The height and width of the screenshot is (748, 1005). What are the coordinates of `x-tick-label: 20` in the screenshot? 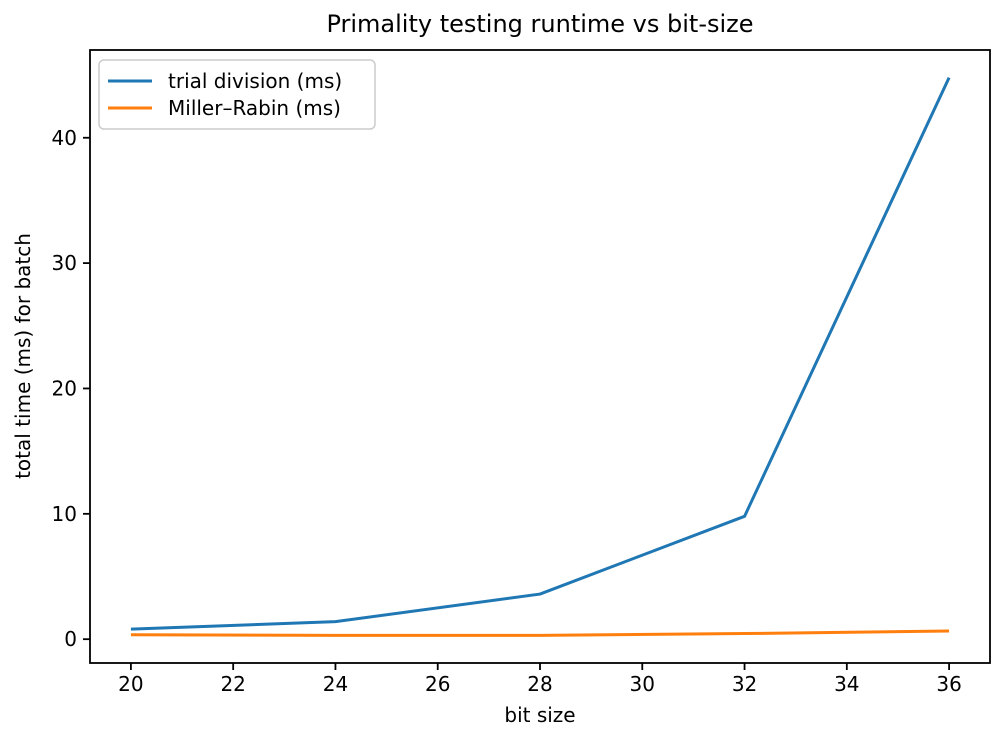 It's located at (130, 684).